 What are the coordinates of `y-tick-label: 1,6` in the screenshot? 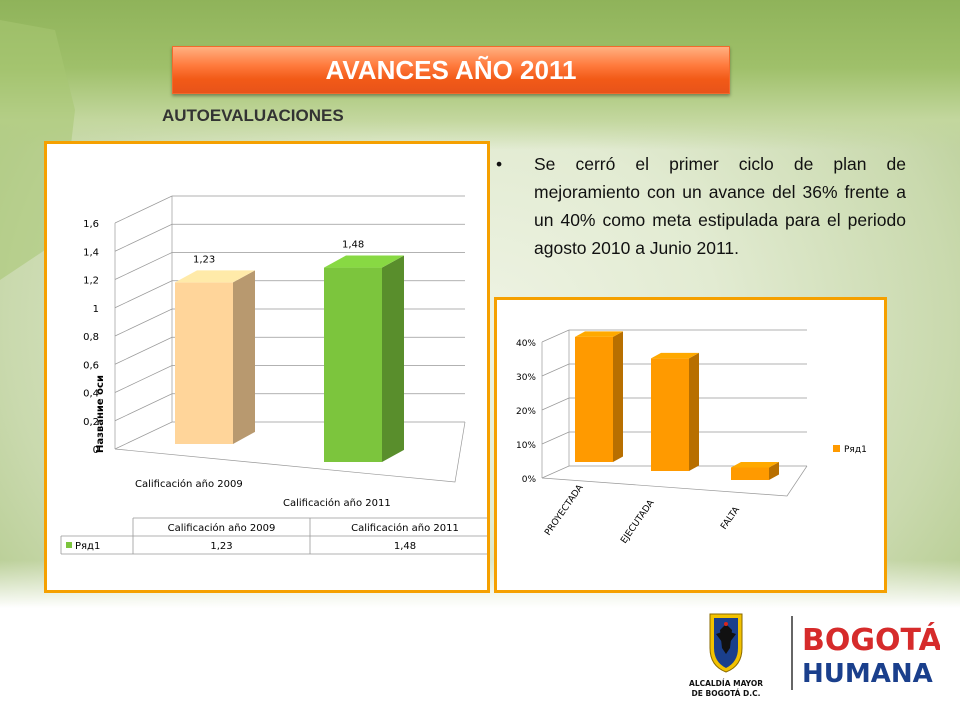 It's located at (91, 224).